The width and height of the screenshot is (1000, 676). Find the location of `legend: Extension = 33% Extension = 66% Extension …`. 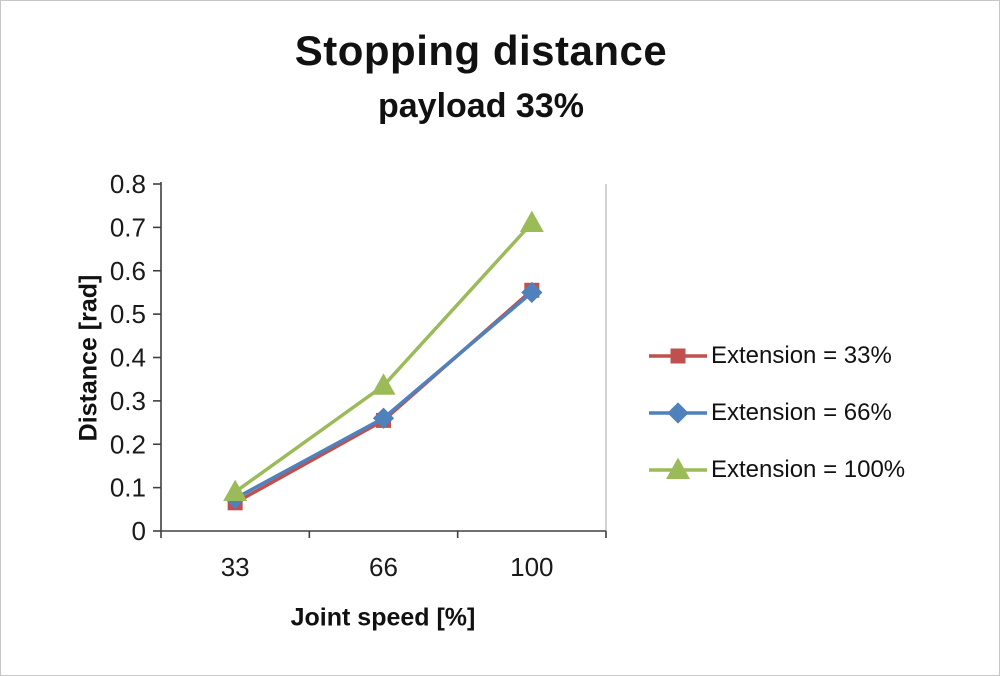

legend: Extension = 33% Extension = 66% Extension … is located at coordinates (776, 413).